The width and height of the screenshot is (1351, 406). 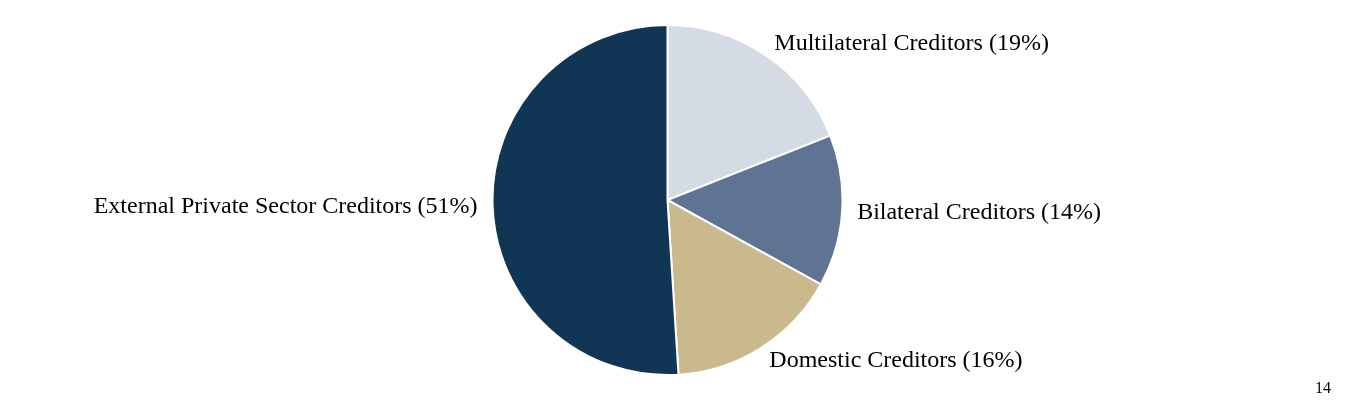 I want to click on slice-label: Domestic Creditors (16%), so click(x=896, y=359).